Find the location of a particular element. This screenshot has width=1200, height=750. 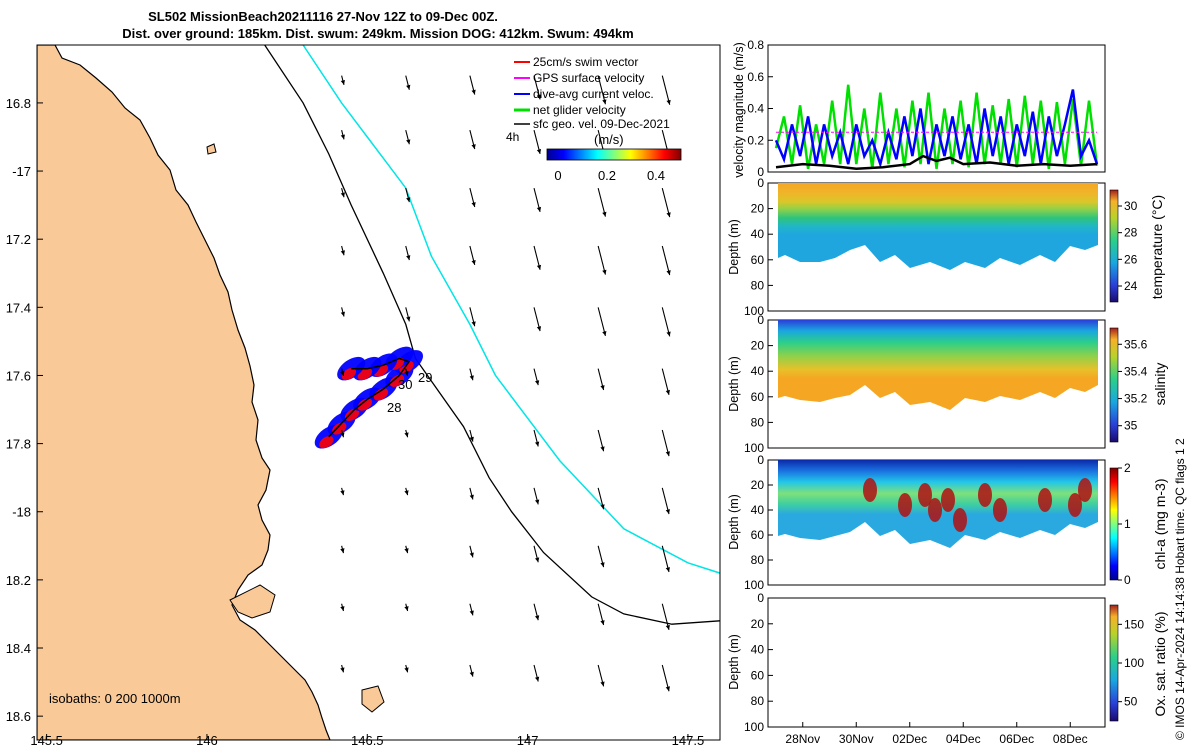

map-xtick-label: 146 is located at coordinates (207, 740).